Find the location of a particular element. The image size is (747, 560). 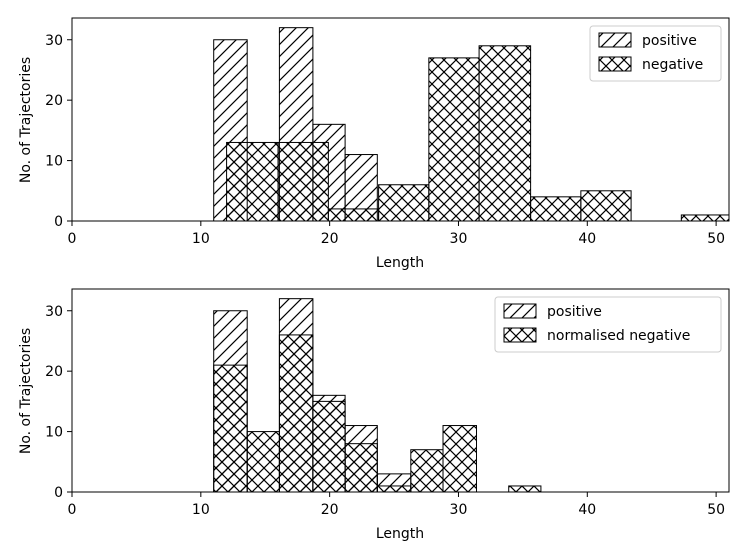

top-legend-positive-swatch is located at coordinates (615, 40).